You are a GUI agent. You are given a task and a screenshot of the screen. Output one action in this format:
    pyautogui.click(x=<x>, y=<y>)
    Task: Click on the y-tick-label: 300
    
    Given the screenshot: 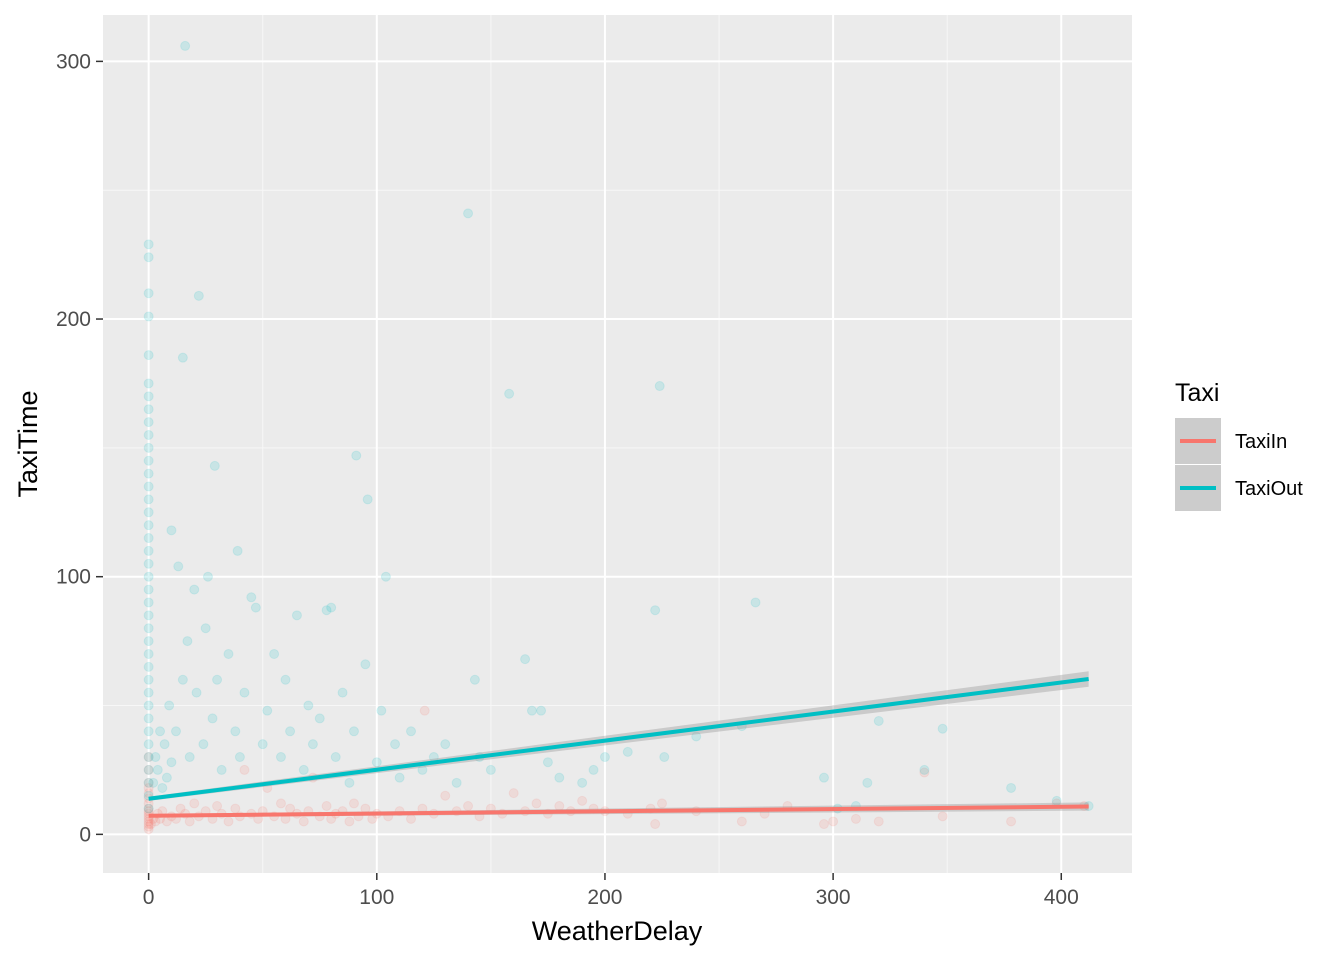 What is the action you would take?
    pyautogui.click(x=73, y=61)
    